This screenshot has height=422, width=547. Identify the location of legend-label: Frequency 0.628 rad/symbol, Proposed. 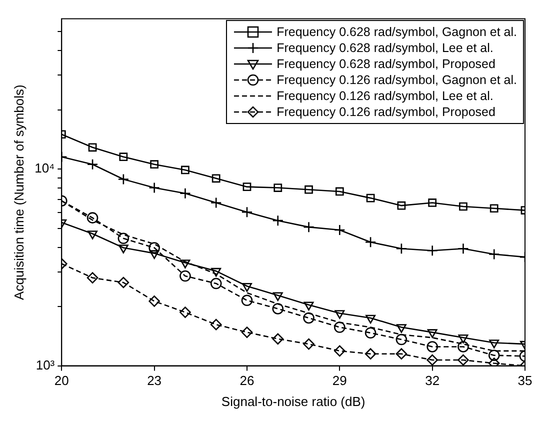
(386, 63).